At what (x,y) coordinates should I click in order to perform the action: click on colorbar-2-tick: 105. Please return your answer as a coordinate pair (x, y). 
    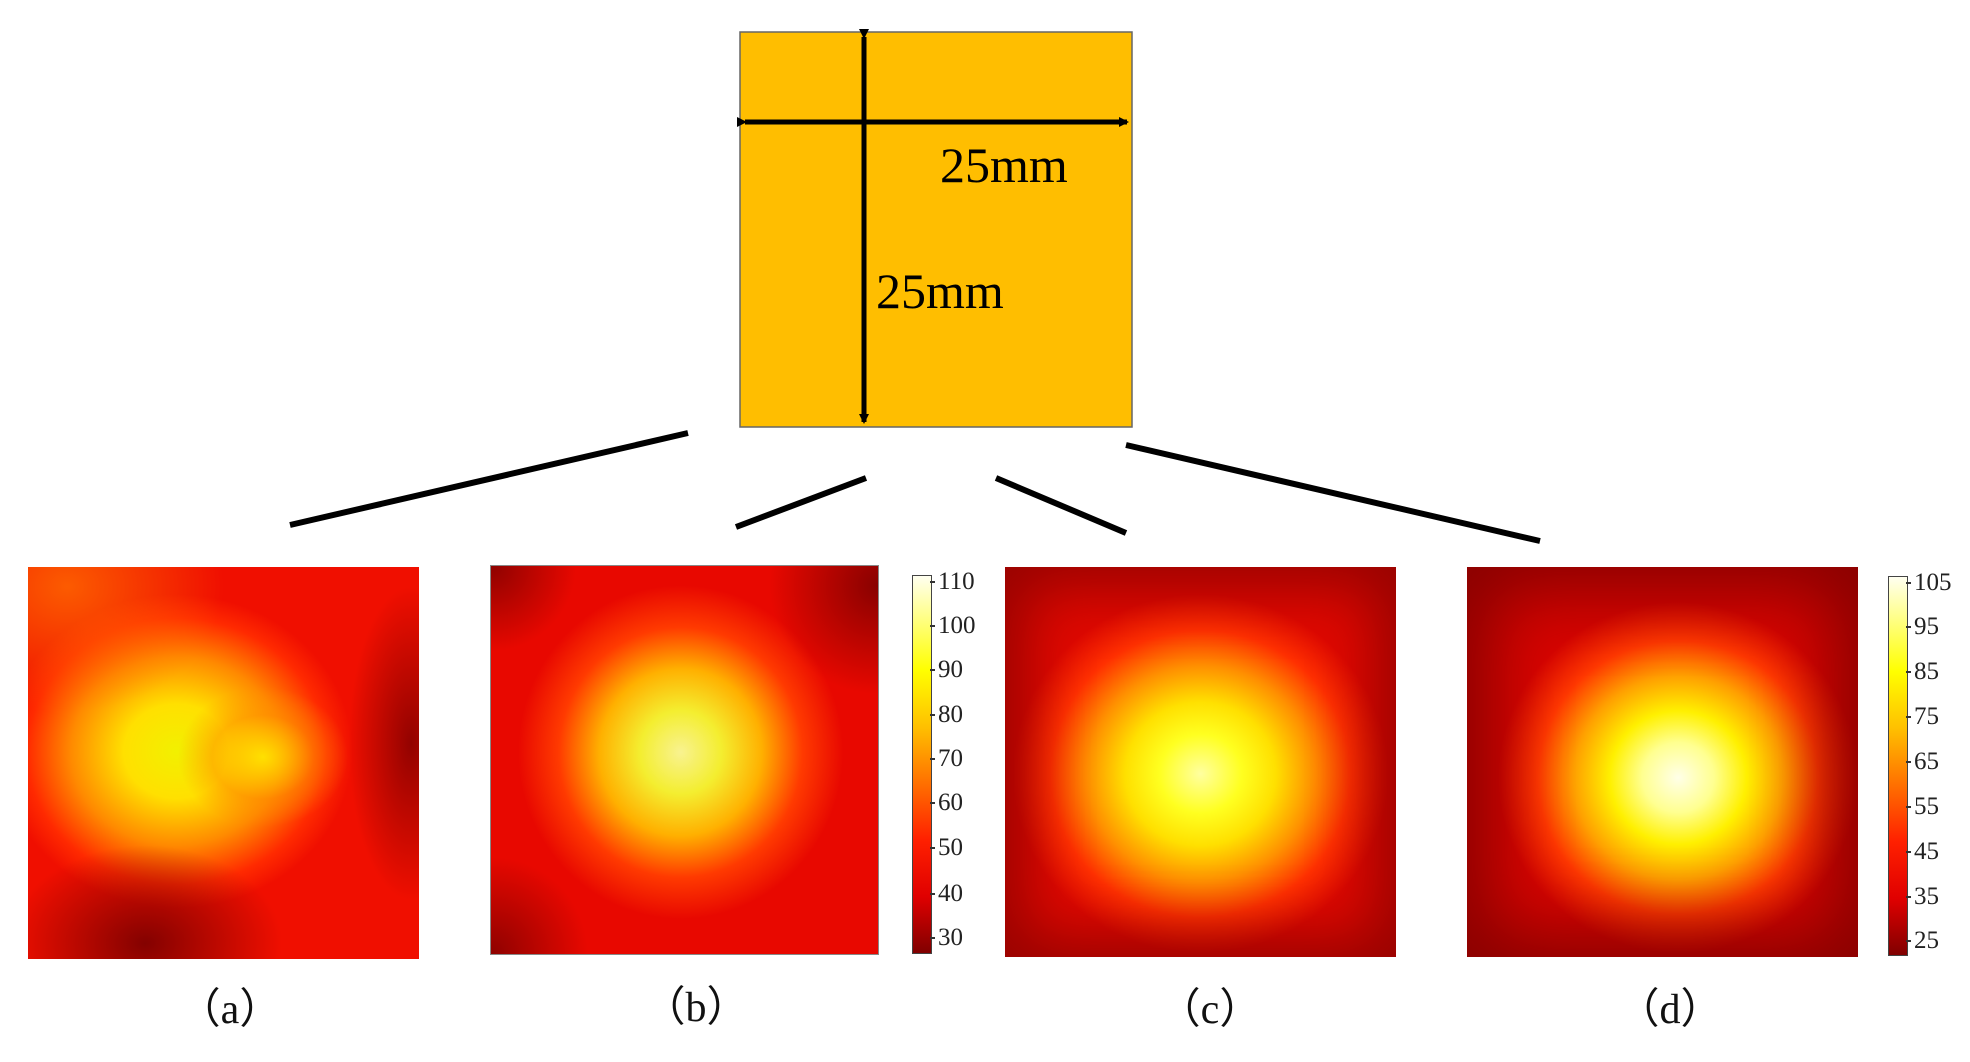
    Looking at the image, I should click on (1933, 582).